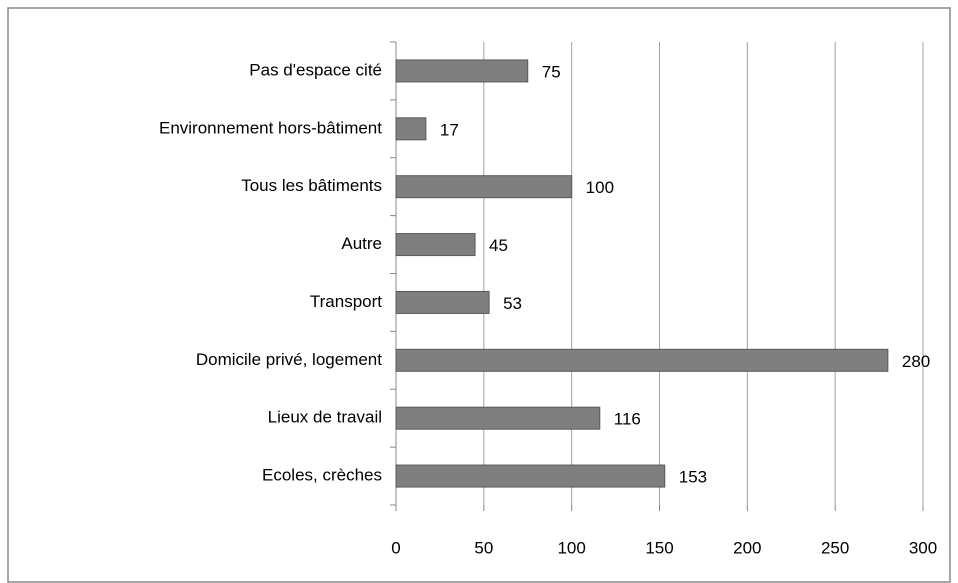  What do you see at coordinates (693, 477) in the screenshot?
I see `data-label: 153` at bounding box center [693, 477].